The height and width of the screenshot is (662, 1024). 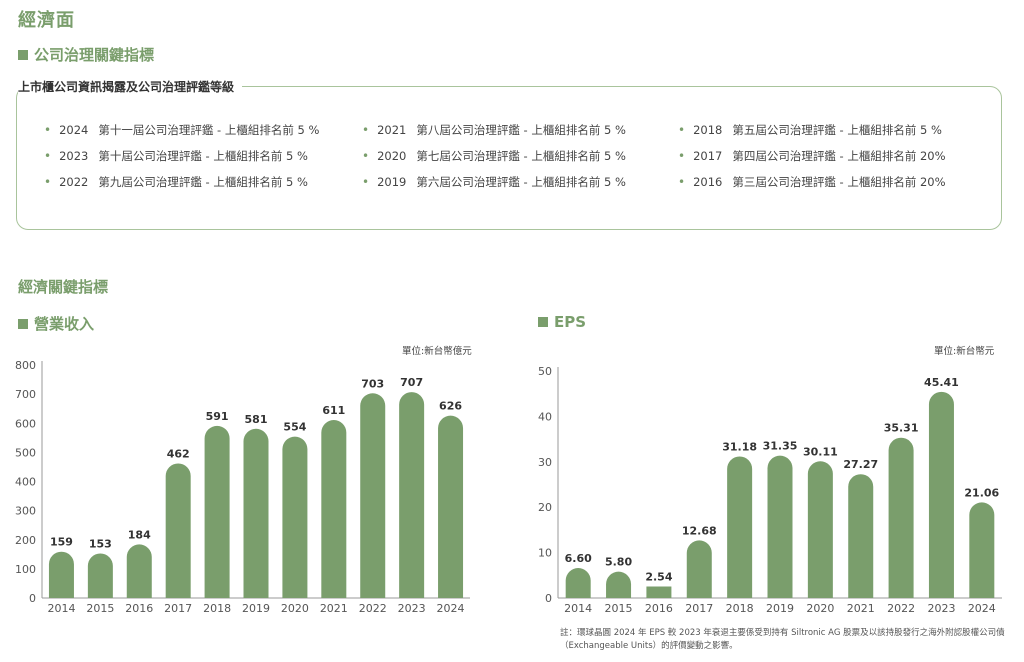 What do you see at coordinates (548, 598) in the screenshot?
I see `y-tick-label: 0` at bounding box center [548, 598].